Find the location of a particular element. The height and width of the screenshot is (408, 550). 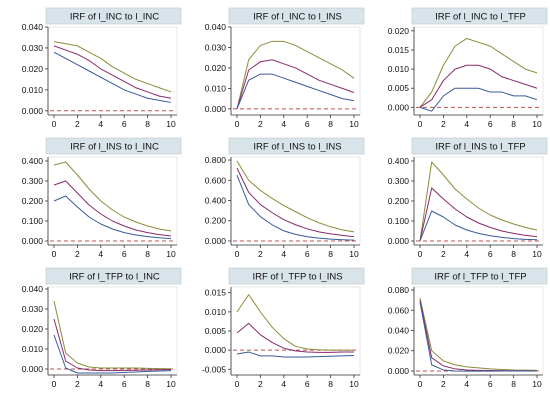

panel-title: IRF of l_INC to l_TFP is located at coordinates (480, 17).